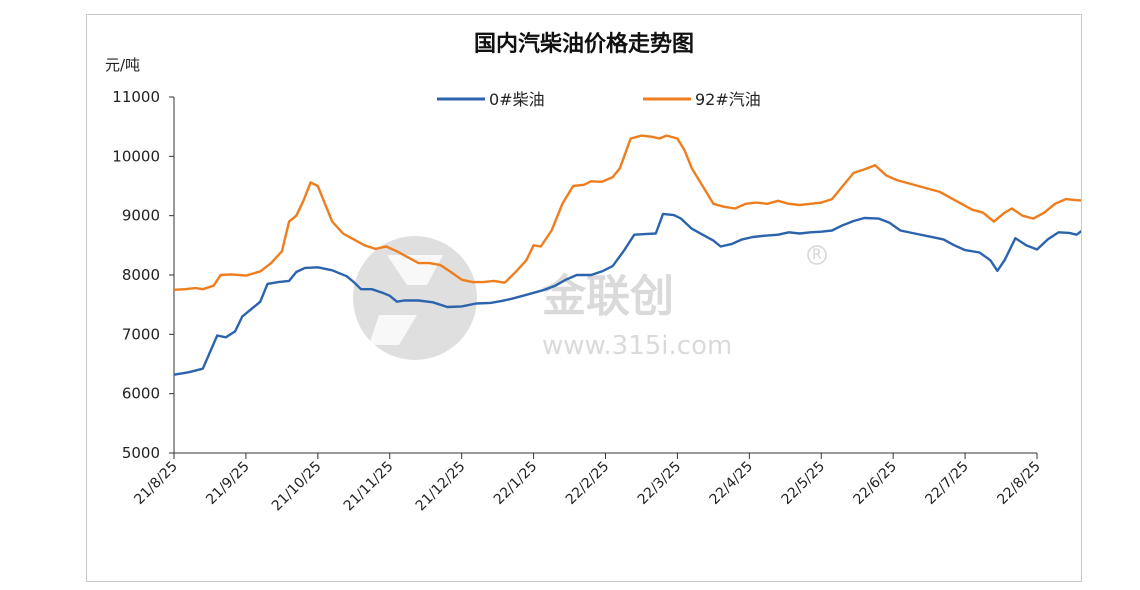 The width and height of the screenshot is (1140, 590). What do you see at coordinates (141, 453) in the screenshot?
I see `y-tick-label: 5000` at bounding box center [141, 453].